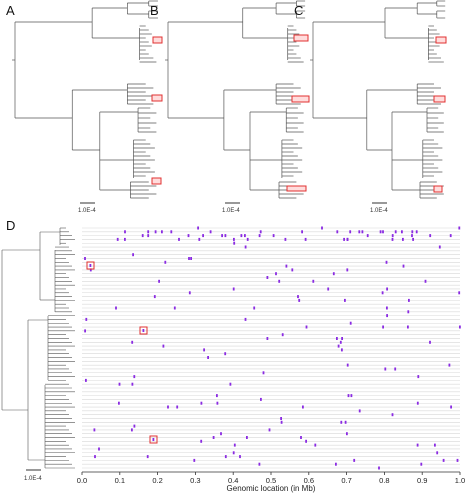  What do you see at coordinates (299, 10) in the screenshot?
I see `panel-label-c: C` at bounding box center [299, 10].